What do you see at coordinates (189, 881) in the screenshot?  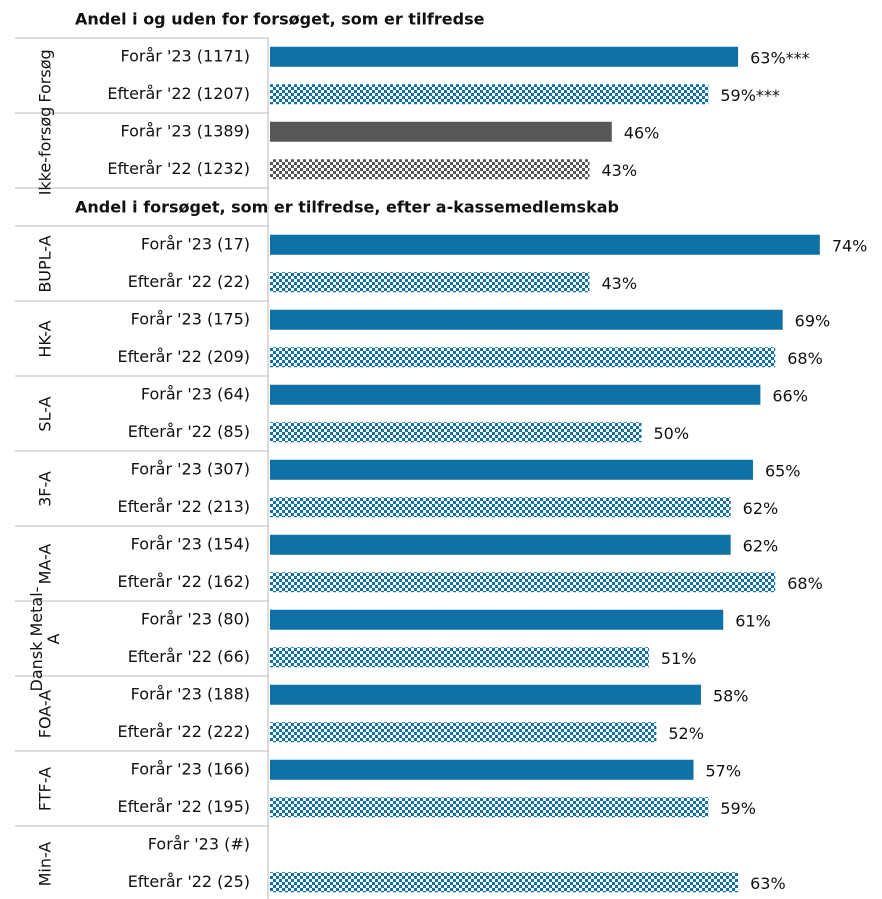 I see `category-label: Efterår '22 (25)` at bounding box center [189, 881].